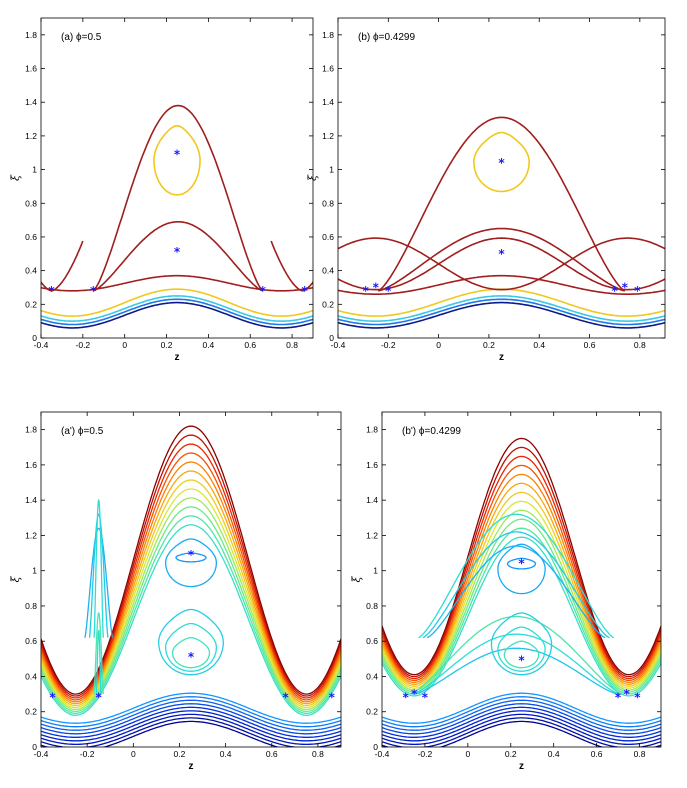 This screenshot has width=687, height=788. What do you see at coordinates (178, 198) in the screenshot?
I see `panel-a-separatrix-high` at bounding box center [178, 198].